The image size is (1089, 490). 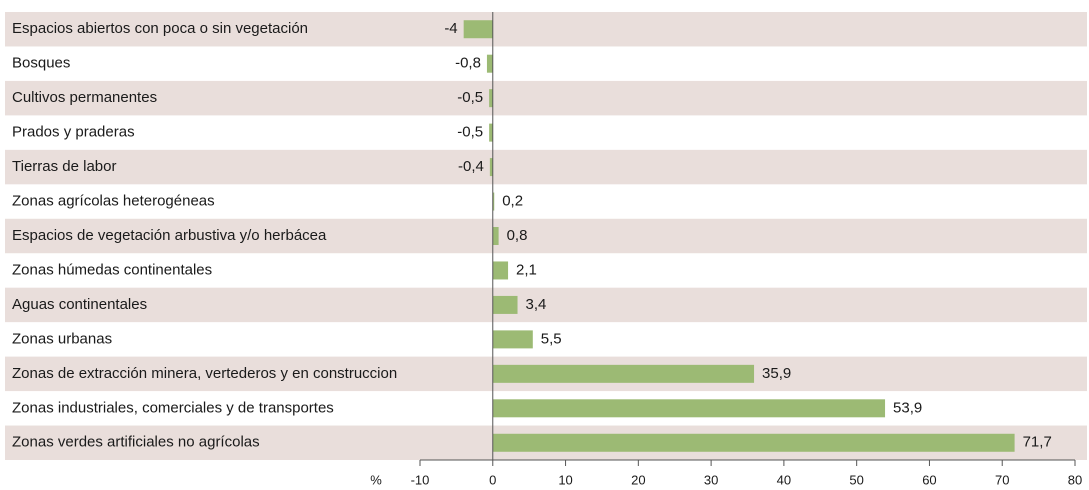 What do you see at coordinates (929, 479) in the screenshot?
I see `x-tick-label: 60` at bounding box center [929, 479].